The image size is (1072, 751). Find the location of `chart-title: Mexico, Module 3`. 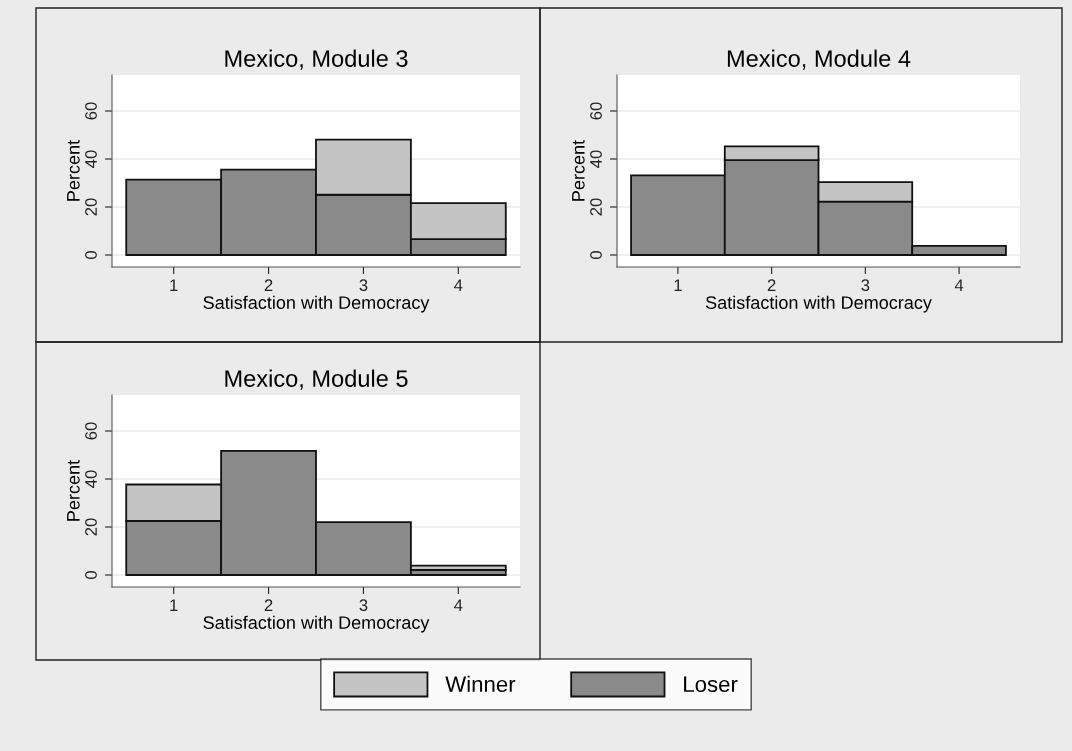

chart-title: Mexico, Module 3 is located at coordinates (316, 59).